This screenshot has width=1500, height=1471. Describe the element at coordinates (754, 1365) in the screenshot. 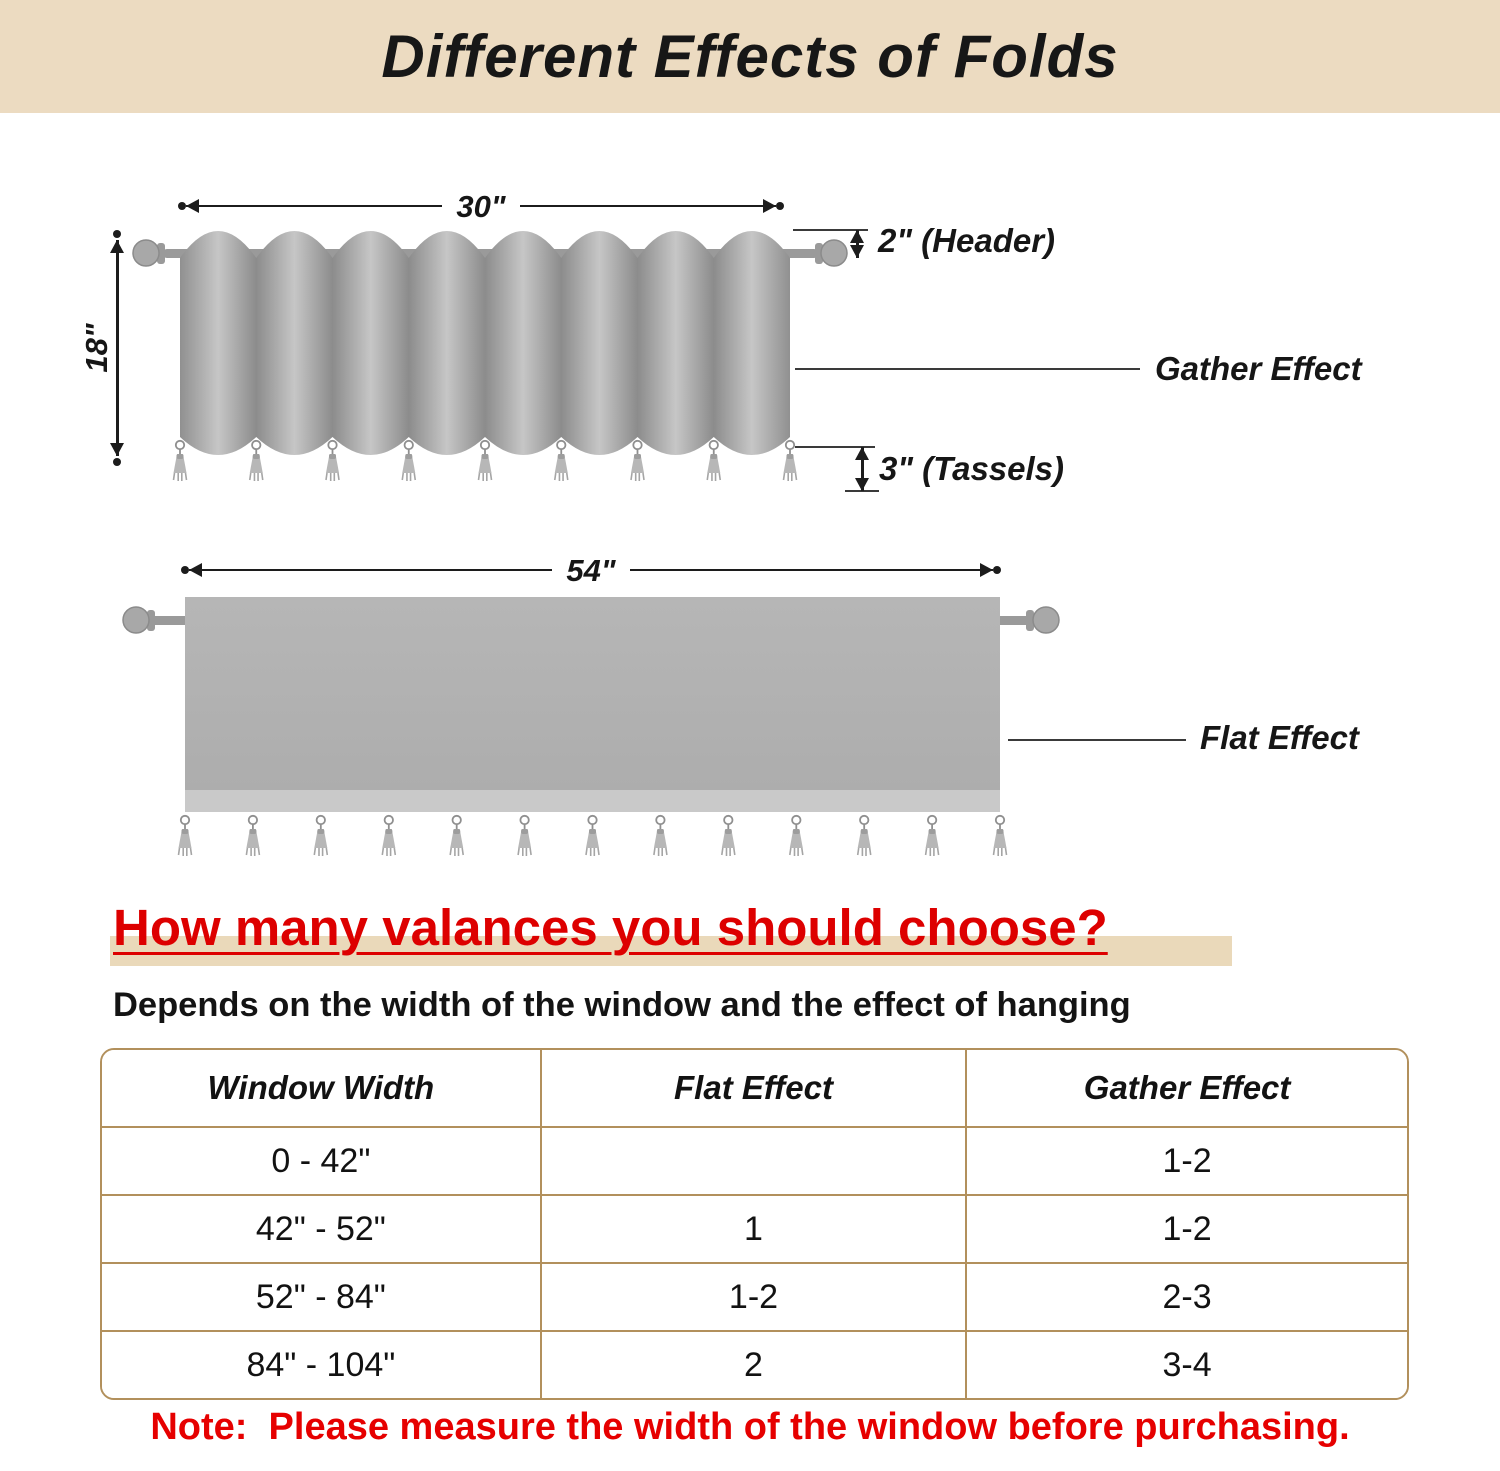

I see `table-cell: 2` at that location.